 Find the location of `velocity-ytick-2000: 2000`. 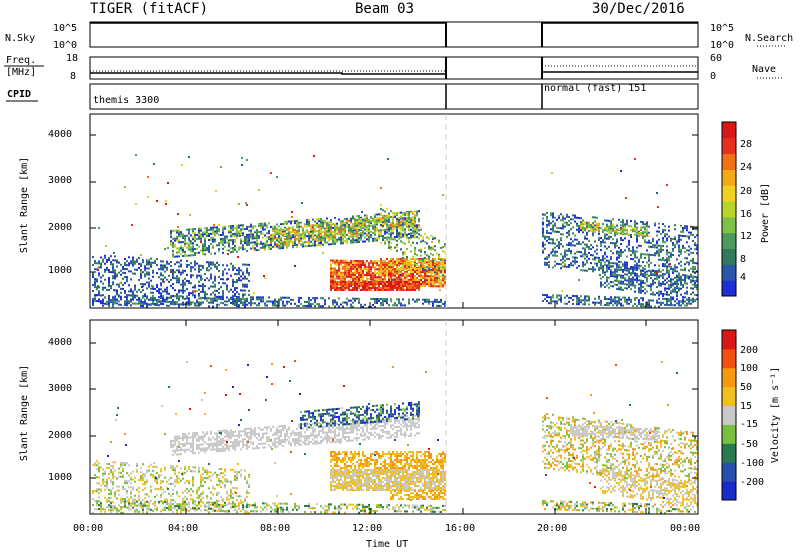

velocity-ytick-2000: 2000 is located at coordinates (60, 435).